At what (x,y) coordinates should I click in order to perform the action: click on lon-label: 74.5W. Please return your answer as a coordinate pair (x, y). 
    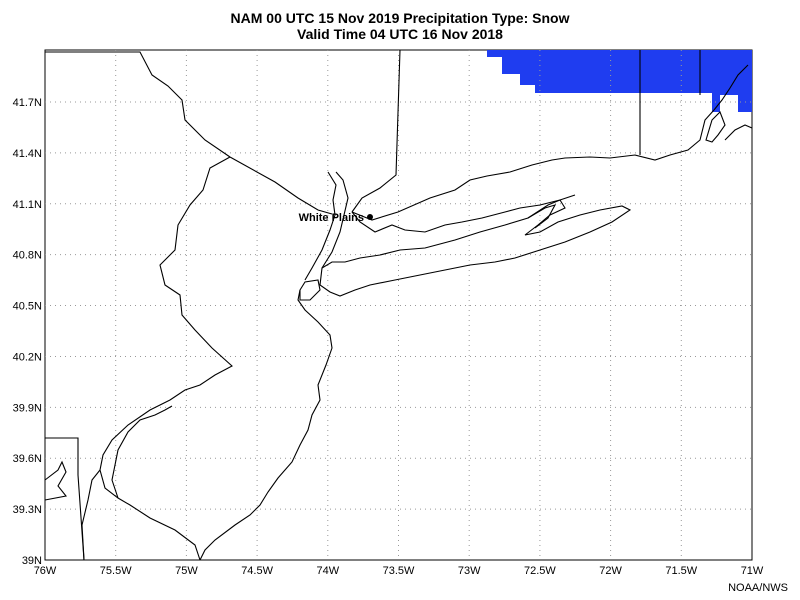
    Looking at the image, I should click on (257, 571).